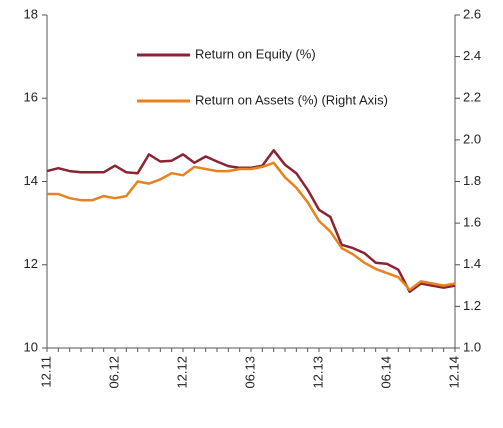  Describe the element at coordinates (31, 13) in the screenshot. I see `y-tick-label: 18` at that location.